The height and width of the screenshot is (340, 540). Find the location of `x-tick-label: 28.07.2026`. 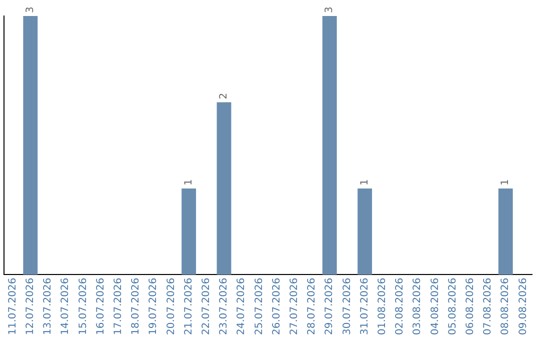

x-tick-label: 28.07.2026 is located at coordinates (312, 307).